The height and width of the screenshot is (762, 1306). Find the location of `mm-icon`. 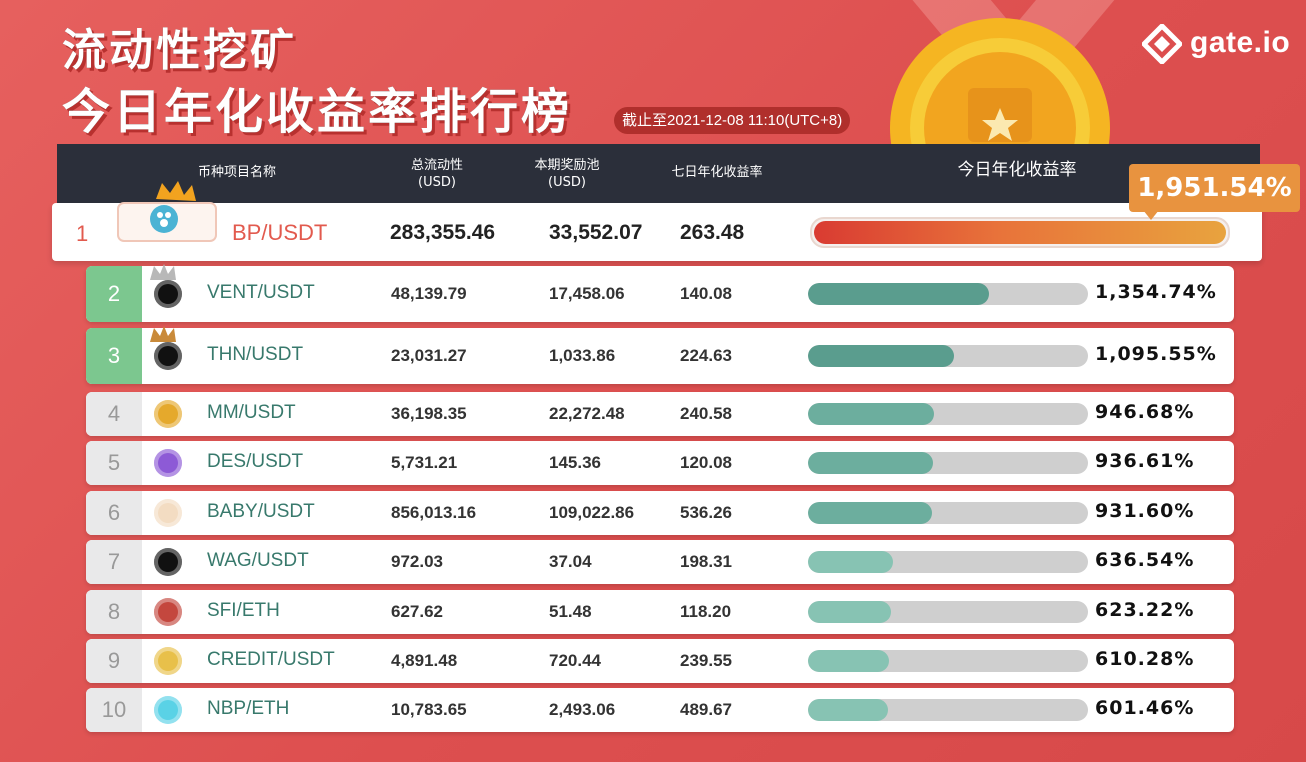

mm-icon is located at coordinates (168, 414).